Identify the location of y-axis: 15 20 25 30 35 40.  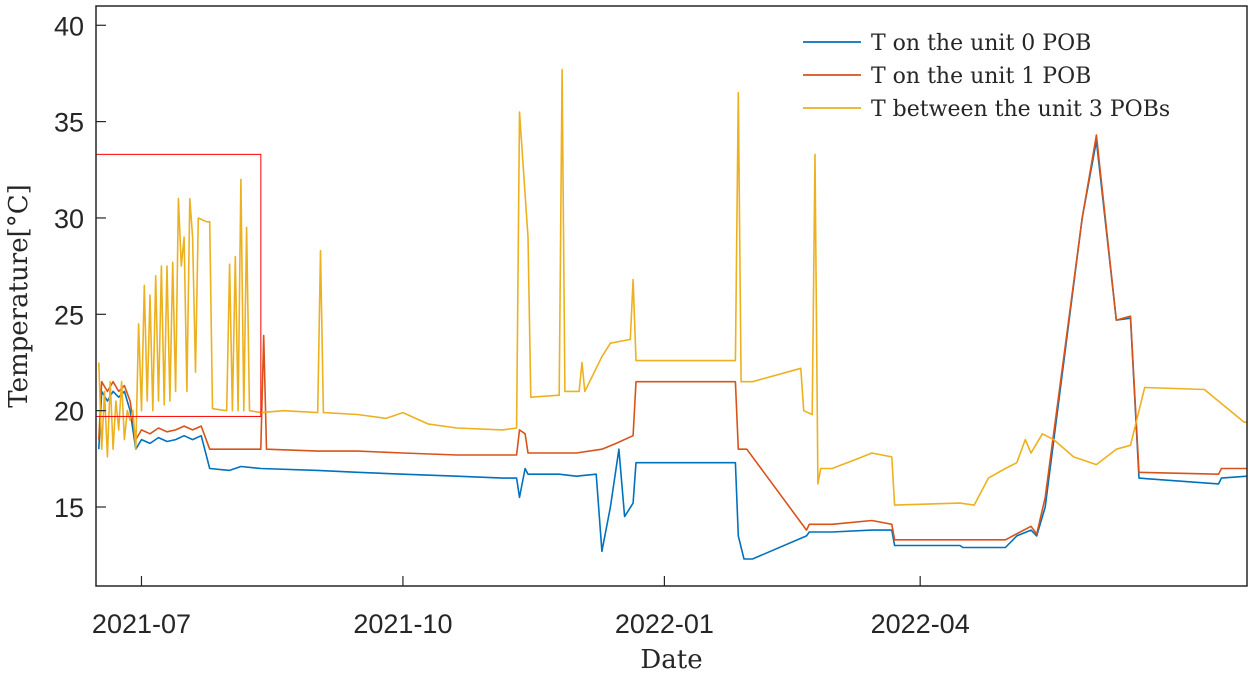
(80, 267).